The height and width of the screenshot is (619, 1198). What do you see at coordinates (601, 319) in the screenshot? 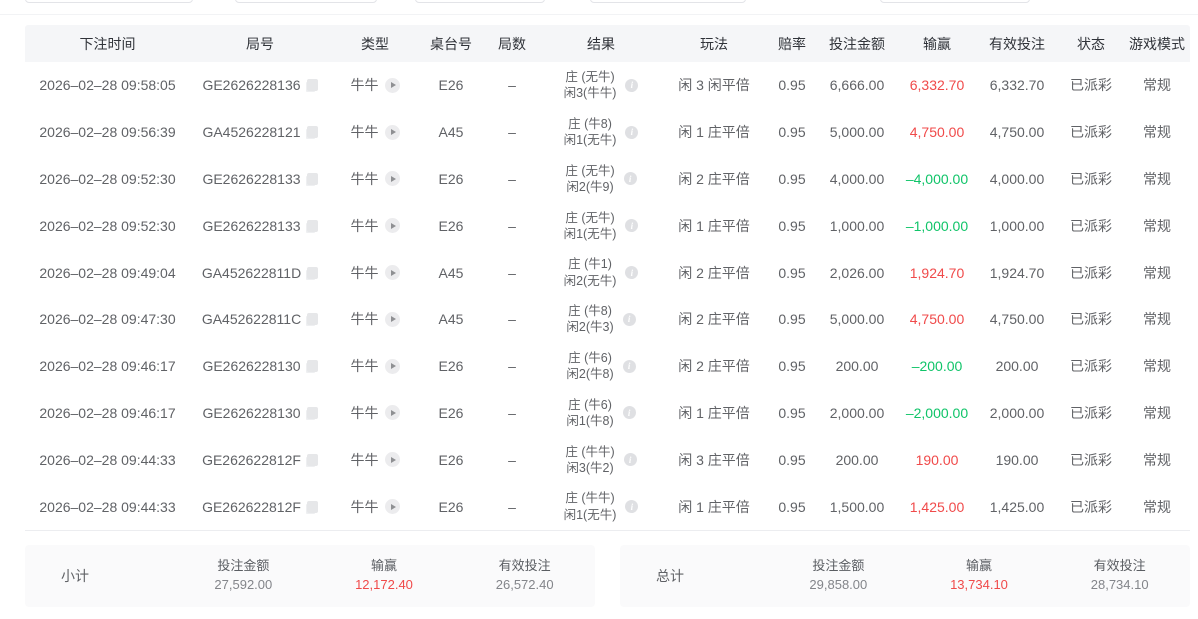
I see `result-cell: 庄 (牛8) 闲2(牛3) i` at bounding box center [601, 319].